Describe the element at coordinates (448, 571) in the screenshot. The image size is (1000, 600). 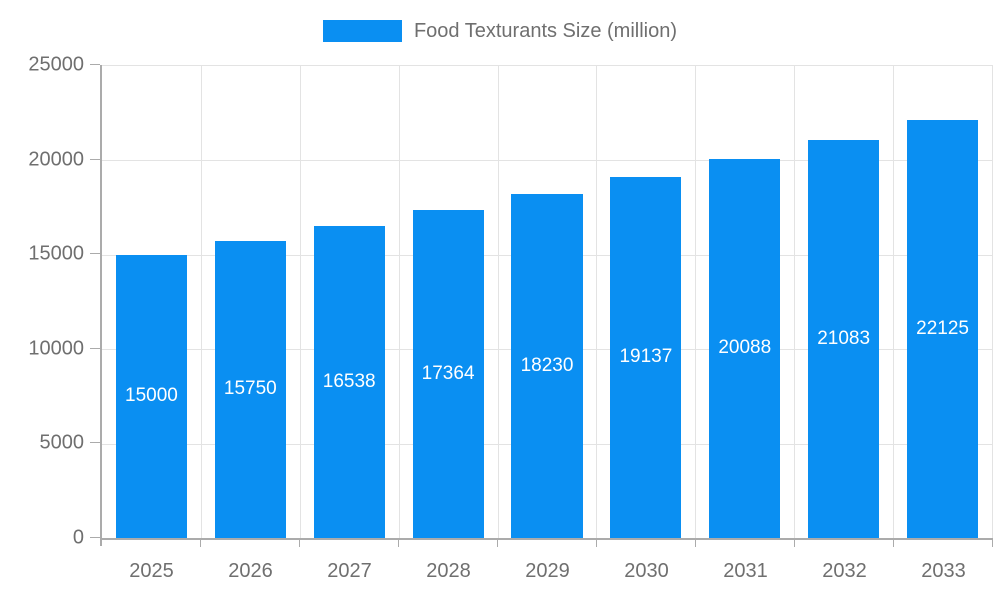
I see `x-tick-label-2028: 2028` at that location.